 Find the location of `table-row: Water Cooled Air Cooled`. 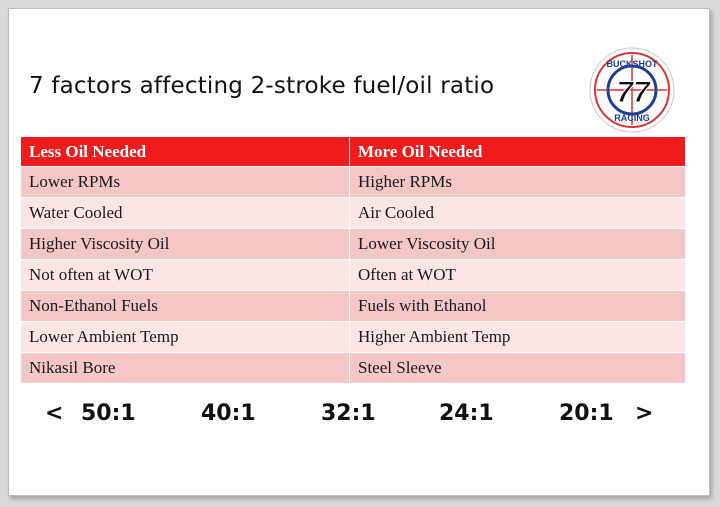

table-row: Water Cooled Air Cooled is located at coordinates (353, 213).